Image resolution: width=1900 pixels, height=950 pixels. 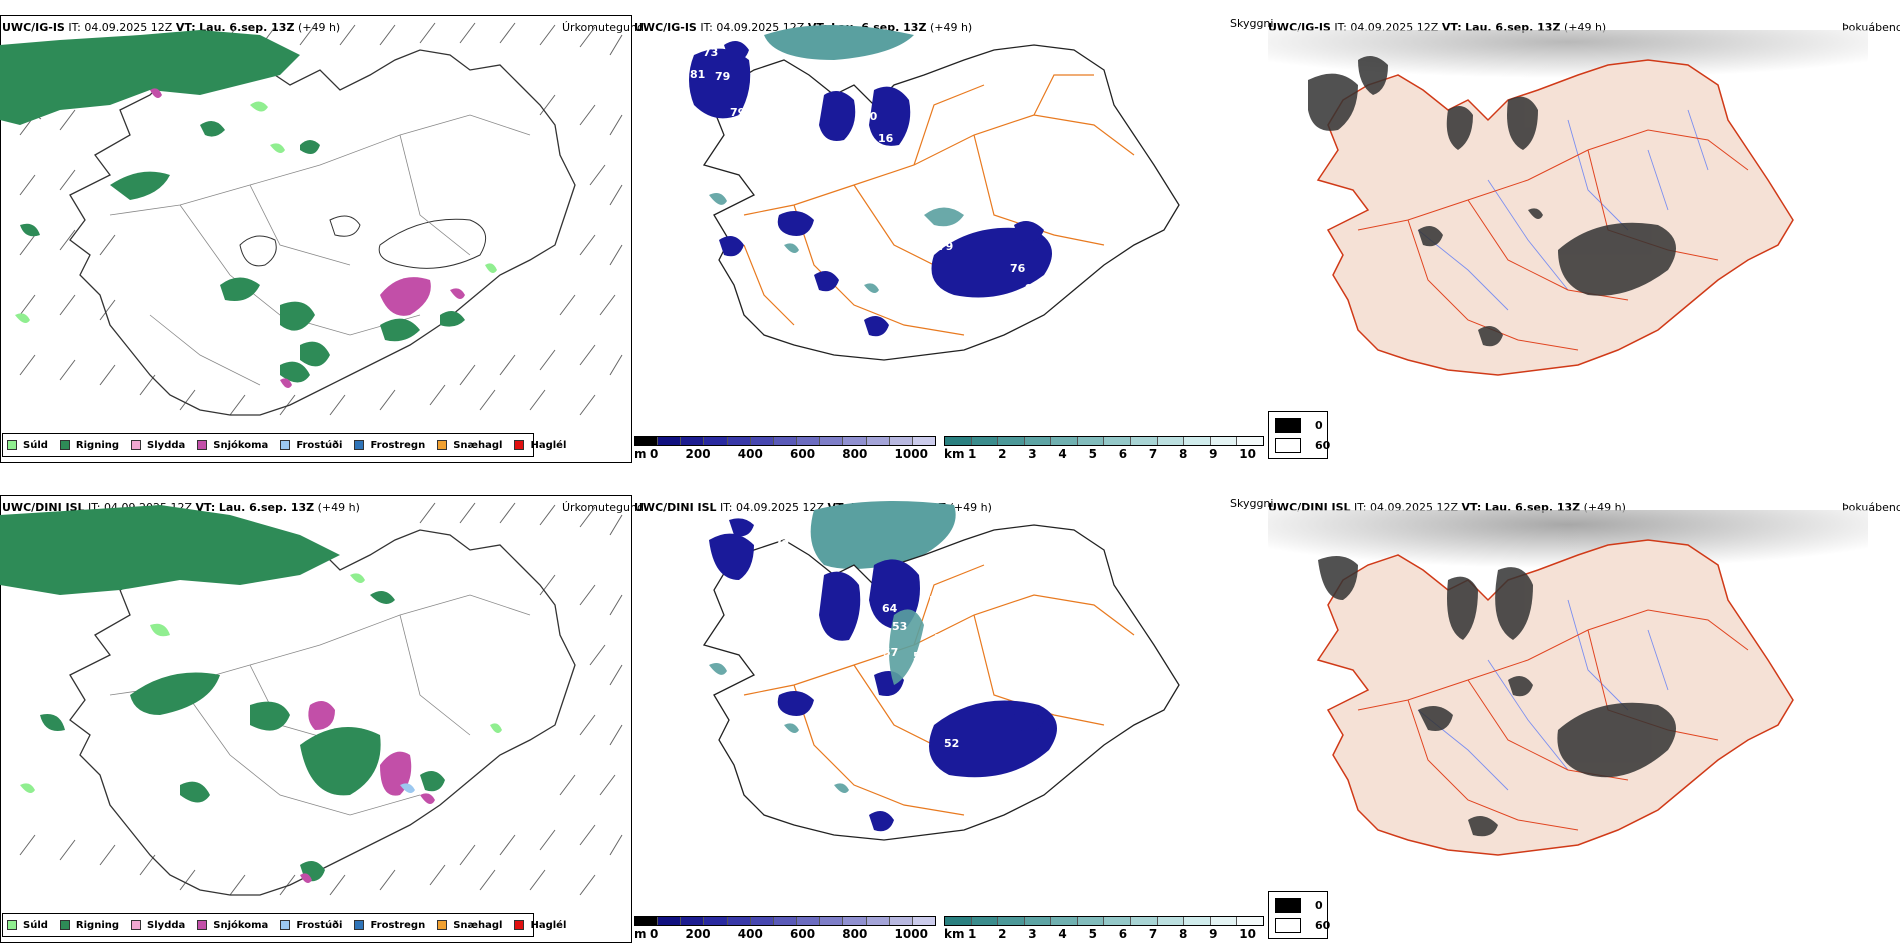 What do you see at coordinates (185, 27) in the screenshot?
I see `vt-label: VT:` at bounding box center [185, 27].